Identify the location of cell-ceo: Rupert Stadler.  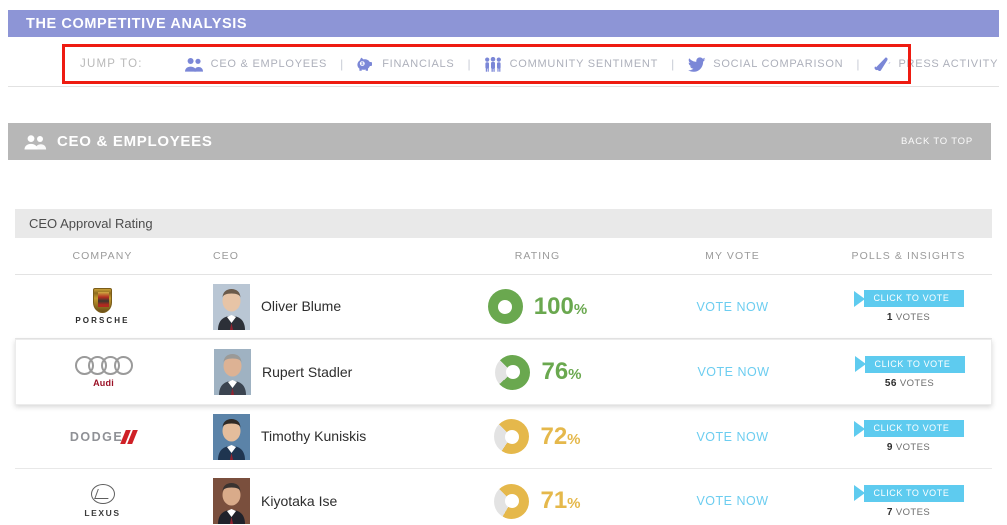
(313, 372).